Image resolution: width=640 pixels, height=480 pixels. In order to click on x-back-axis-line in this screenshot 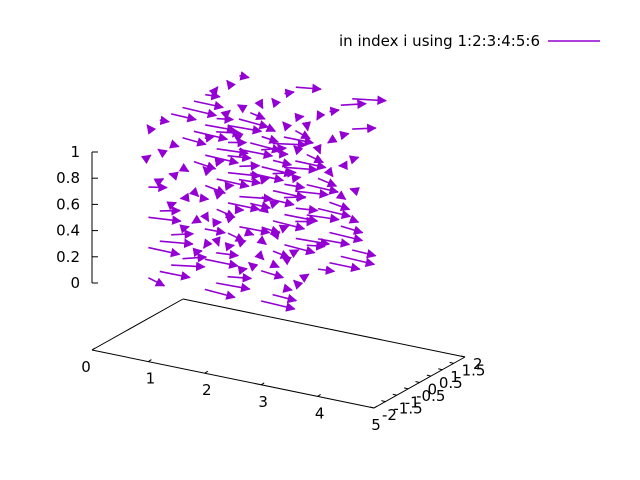, I will do `click(324, 328)`.